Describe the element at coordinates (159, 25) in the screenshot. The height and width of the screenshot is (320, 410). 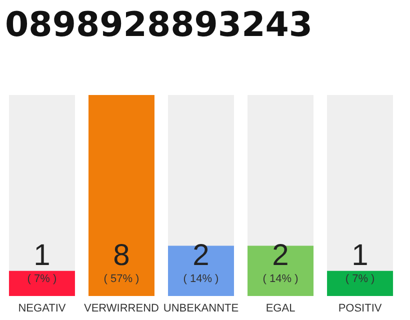
I see `chart-title: 0898928893243` at that location.